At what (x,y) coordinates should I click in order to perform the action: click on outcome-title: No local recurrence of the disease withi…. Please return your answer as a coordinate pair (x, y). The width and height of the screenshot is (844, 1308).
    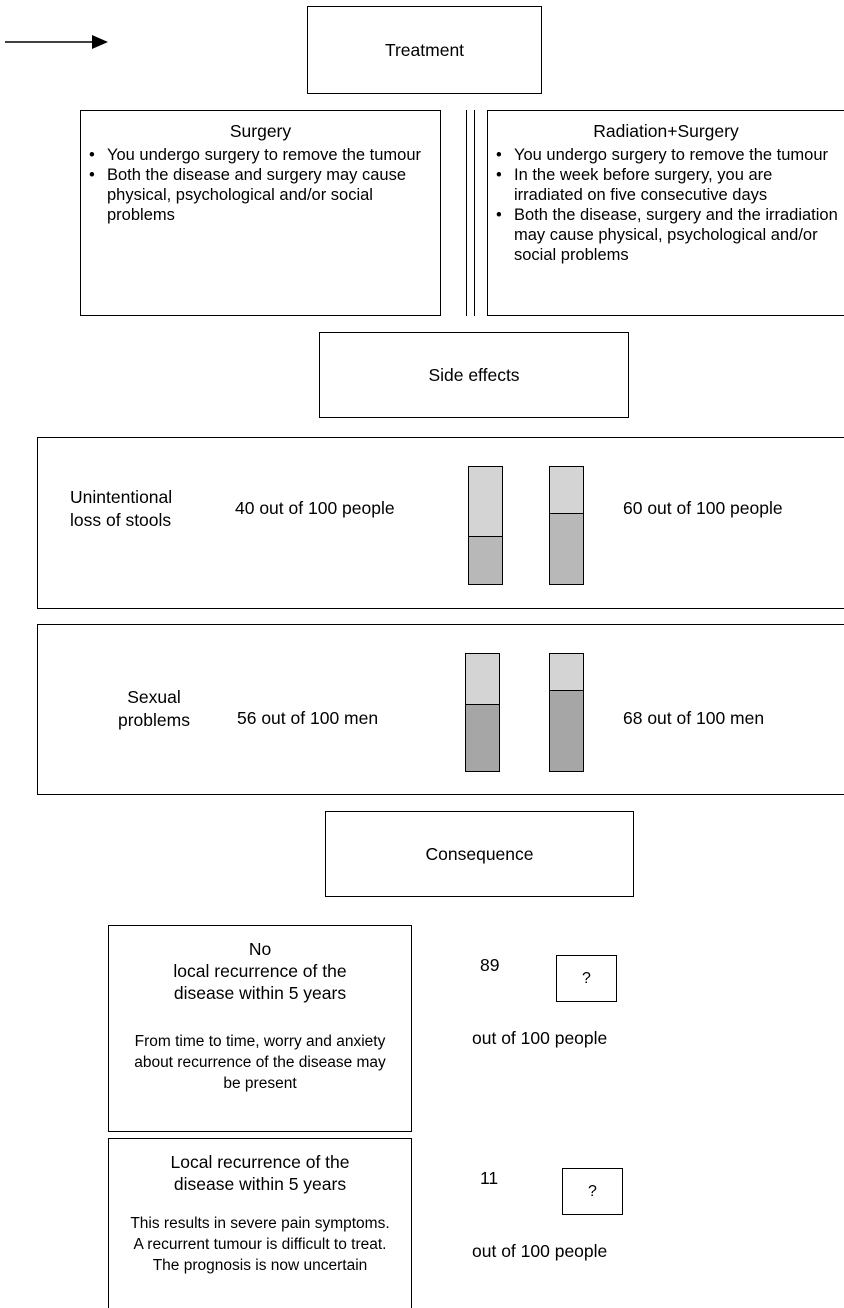
    Looking at the image, I should click on (260, 971).